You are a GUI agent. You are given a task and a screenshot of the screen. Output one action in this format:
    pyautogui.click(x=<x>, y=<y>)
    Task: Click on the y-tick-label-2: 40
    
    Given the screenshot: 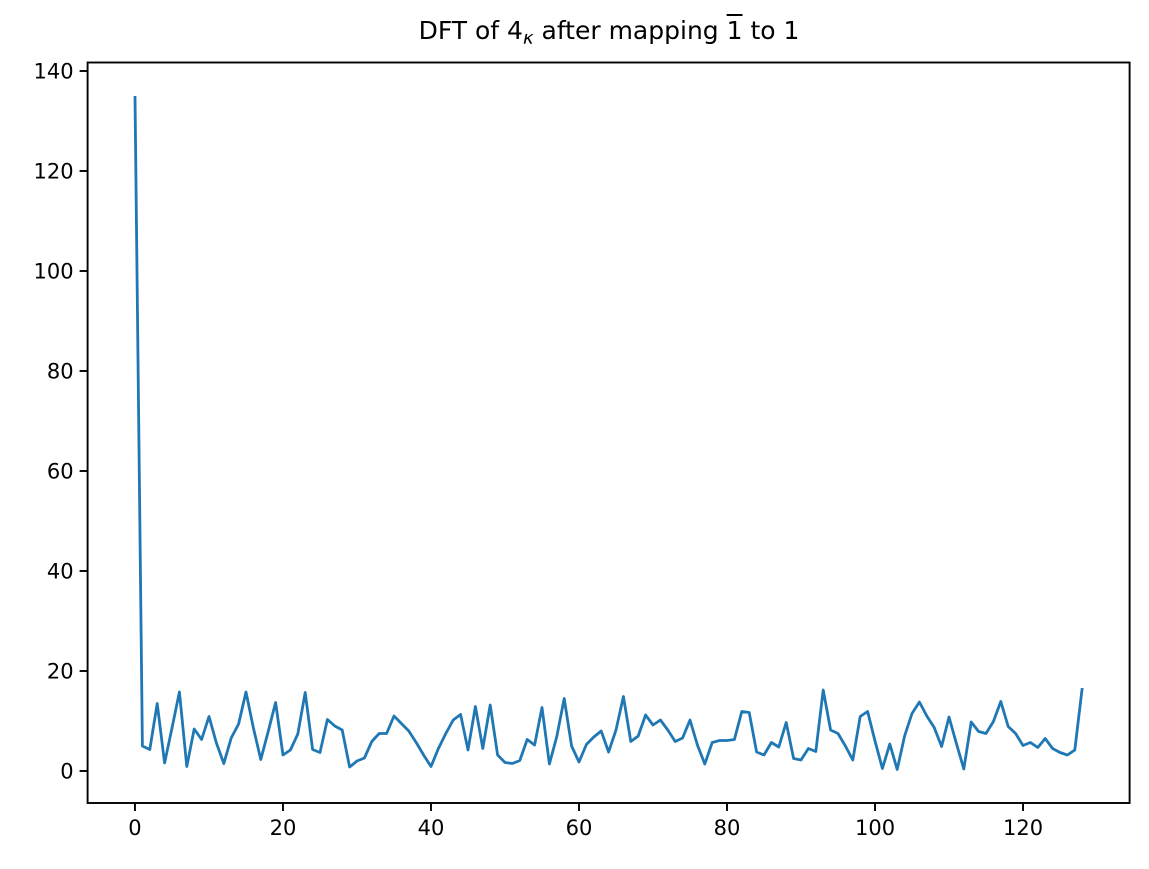 What is the action you would take?
    pyautogui.click(x=60, y=572)
    